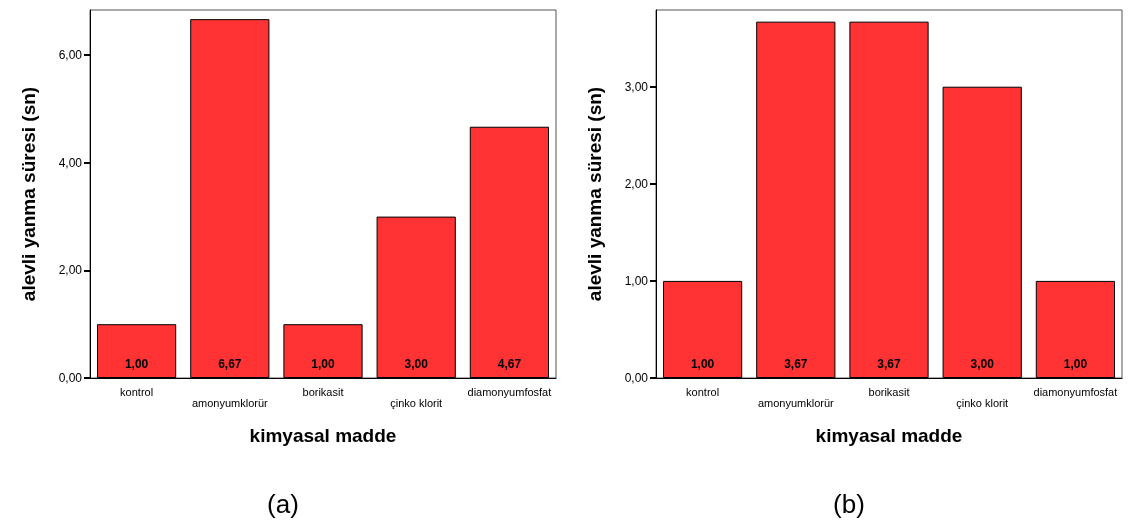  Describe the element at coordinates (849, 504) in the screenshot. I see `text: (b)` at that location.